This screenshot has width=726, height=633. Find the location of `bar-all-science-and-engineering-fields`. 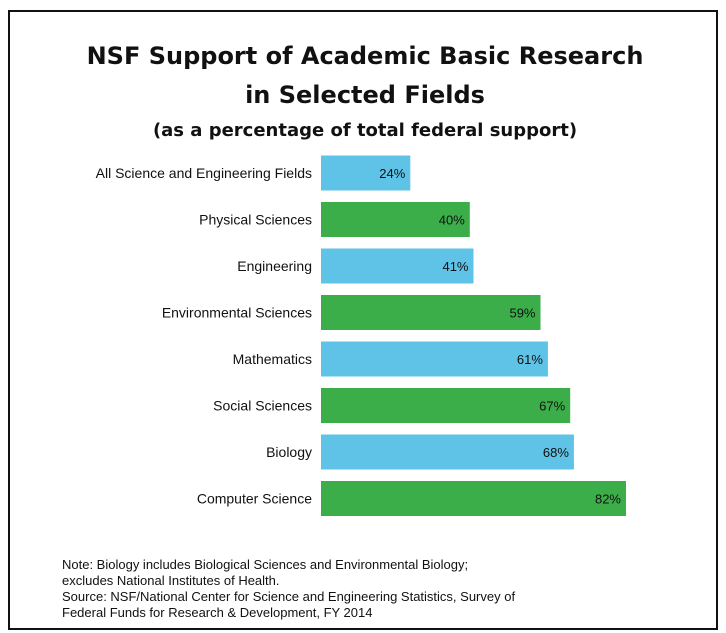

bar-all-science-and-engineering-fields is located at coordinates (366, 173).